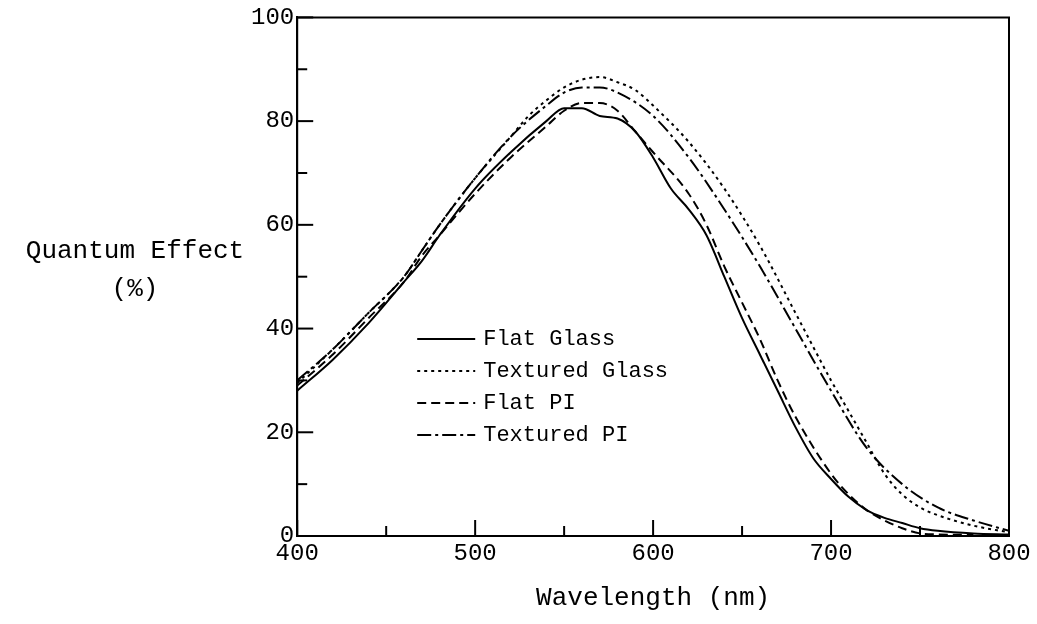  I want to click on y-tick-label: 20, so click(280, 432).